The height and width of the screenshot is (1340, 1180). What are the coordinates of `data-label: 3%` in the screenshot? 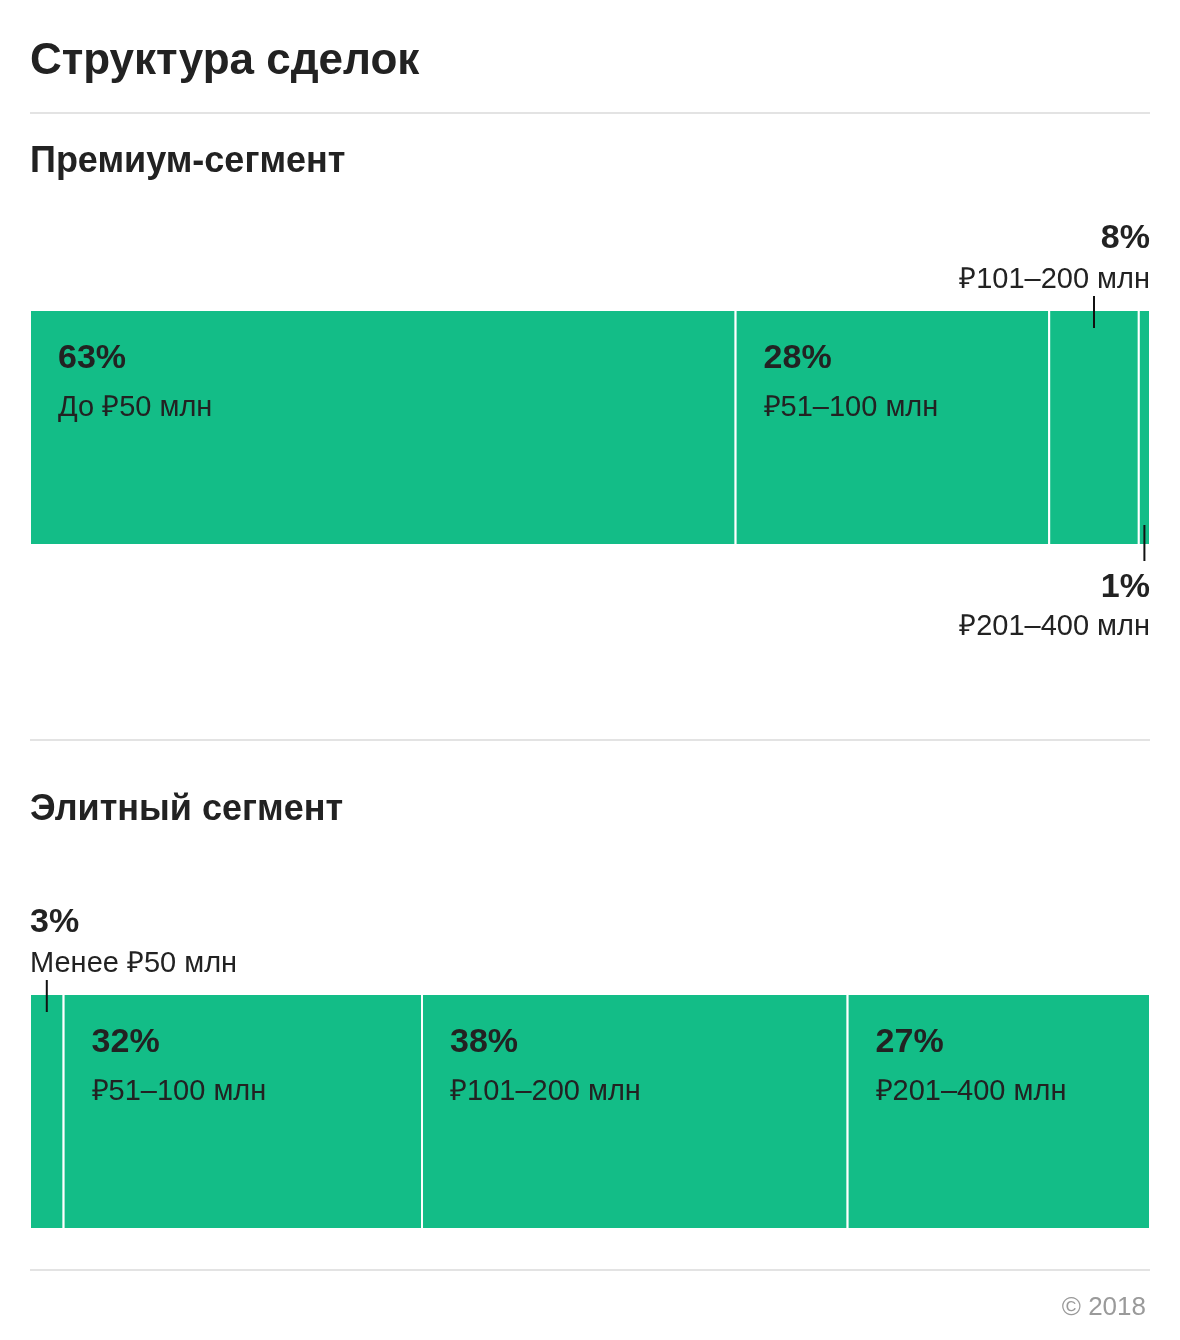 It's located at (55, 920).